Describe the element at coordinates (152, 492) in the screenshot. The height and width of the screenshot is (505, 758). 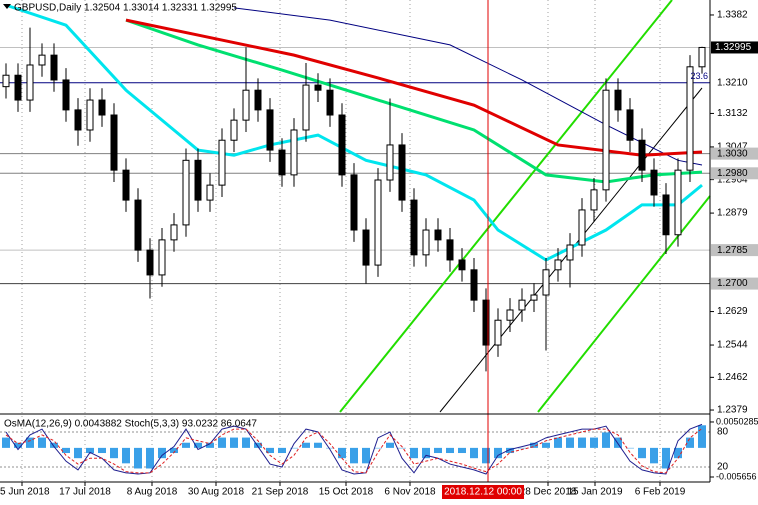
I see `x-tick-label: 8 Aug 2018` at that location.